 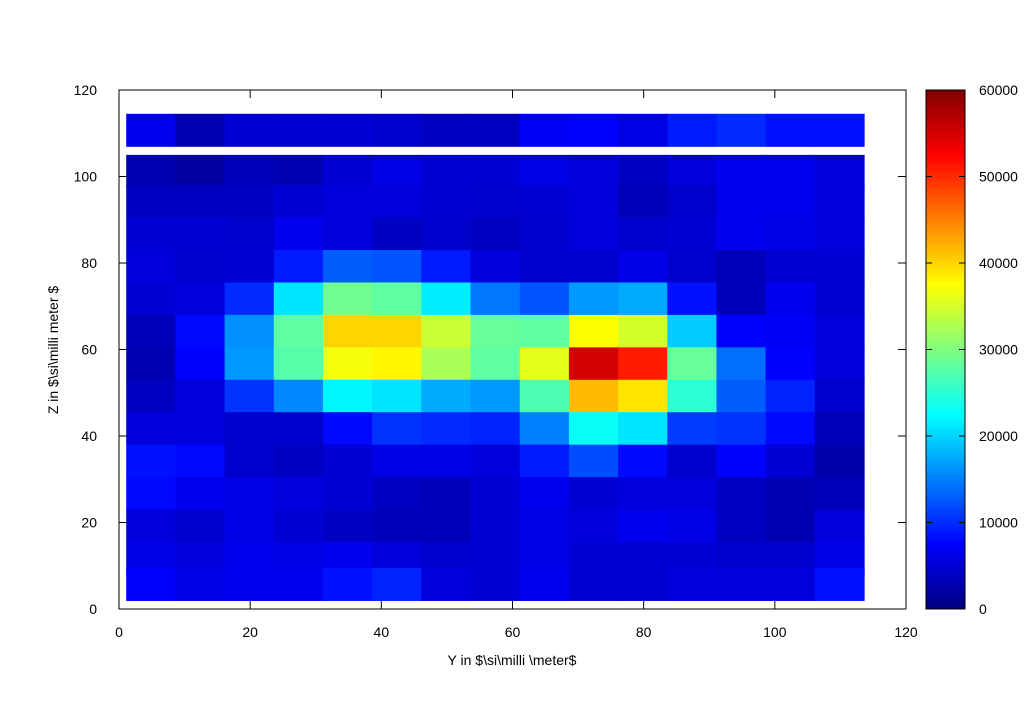 I want to click on colorbar-tick-label: 20000, so click(x=998, y=436).